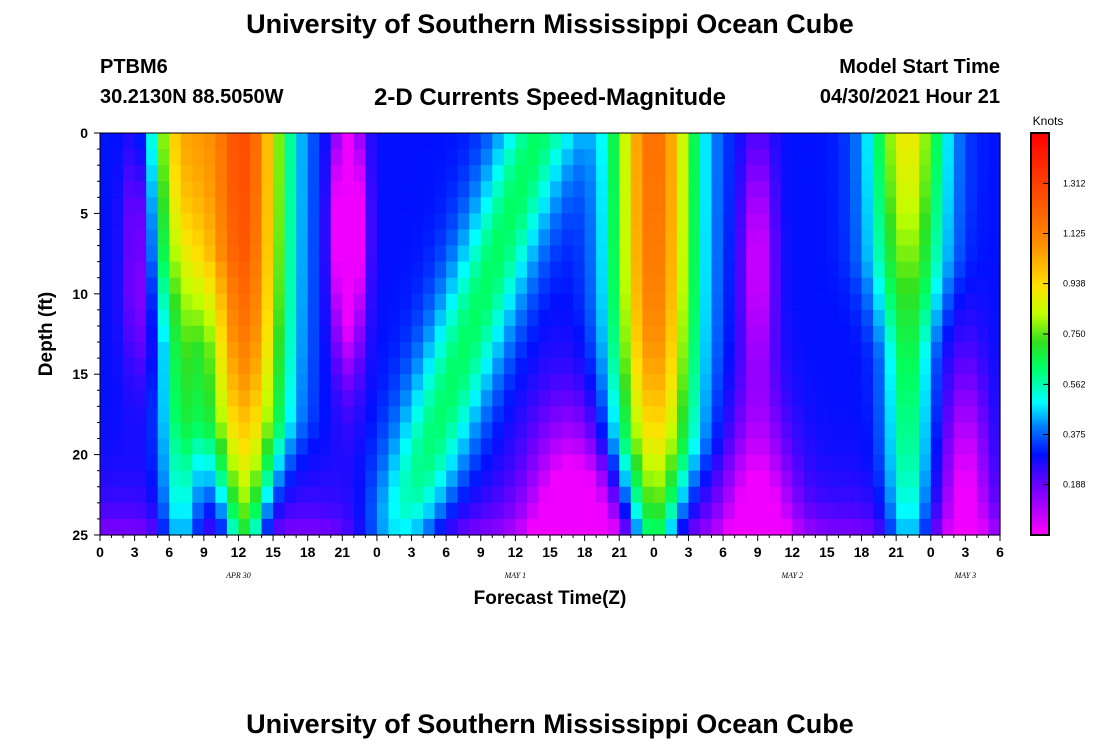  What do you see at coordinates (46, 334) in the screenshot?
I see `y-axis-label: Depth (ft)` at bounding box center [46, 334].